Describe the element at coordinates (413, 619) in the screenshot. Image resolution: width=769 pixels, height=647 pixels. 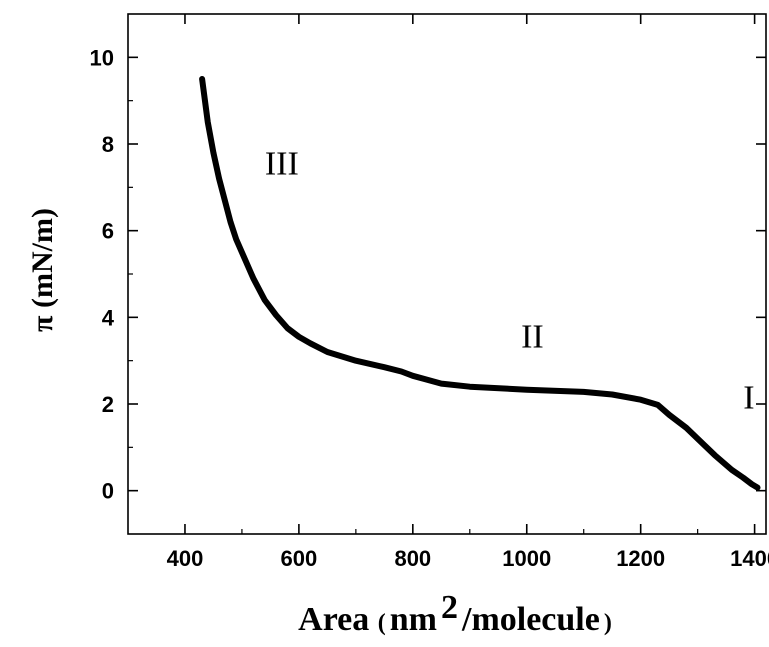
I see `x-axis-title-unit: nm` at that location.